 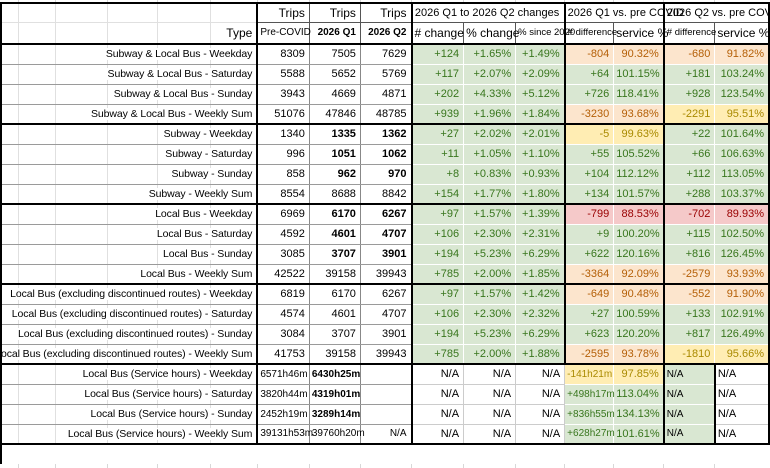 What do you see at coordinates (689, 274) in the screenshot?
I see `data-cell: -2579` at bounding box center [689, 274].